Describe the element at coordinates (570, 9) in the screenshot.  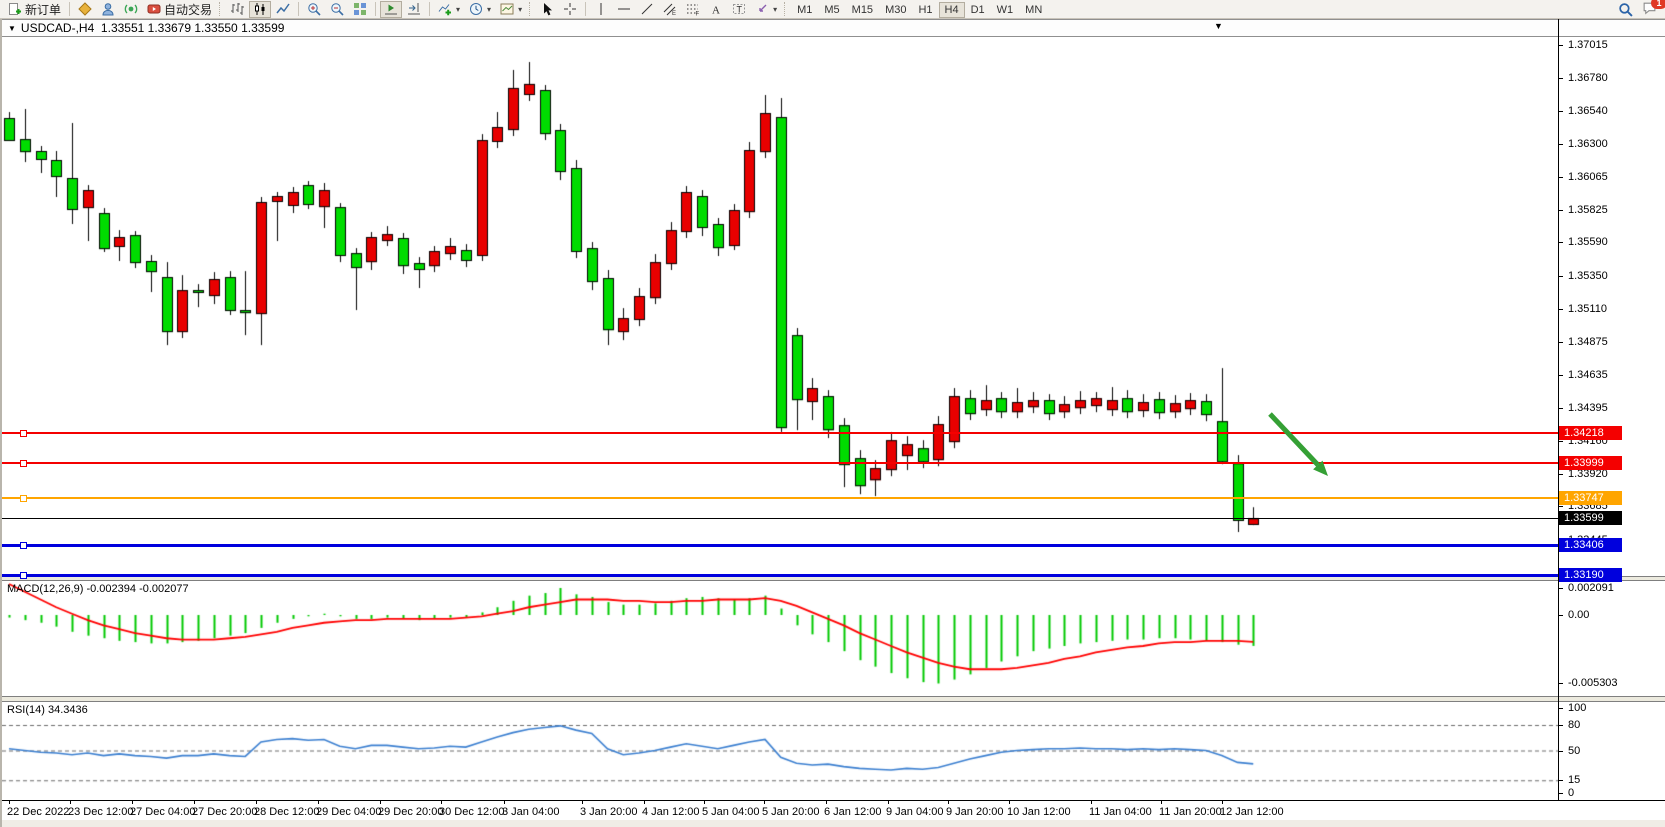
I see `crosshair-button` at that location.